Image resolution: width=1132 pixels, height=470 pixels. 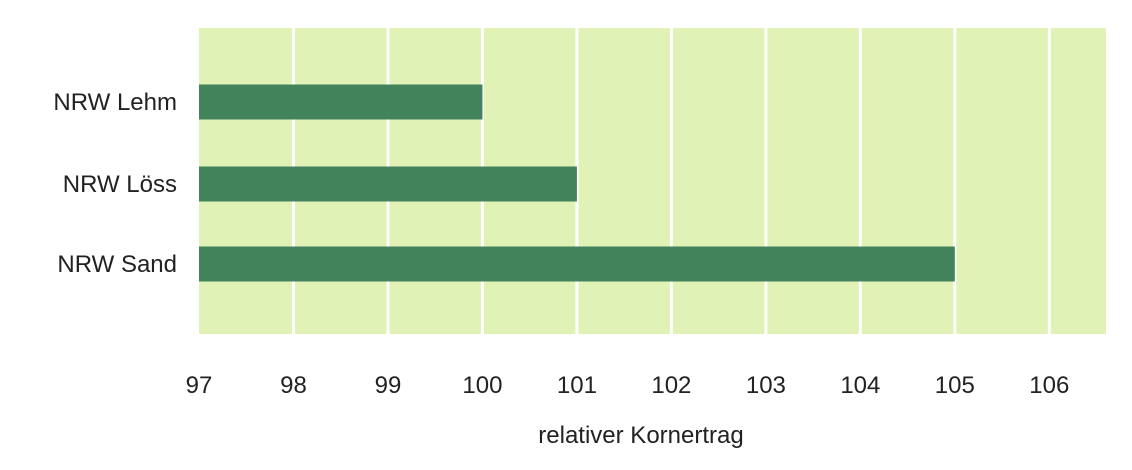 I want to click on bar-nrw-lehm, so click(x=341, y=102).